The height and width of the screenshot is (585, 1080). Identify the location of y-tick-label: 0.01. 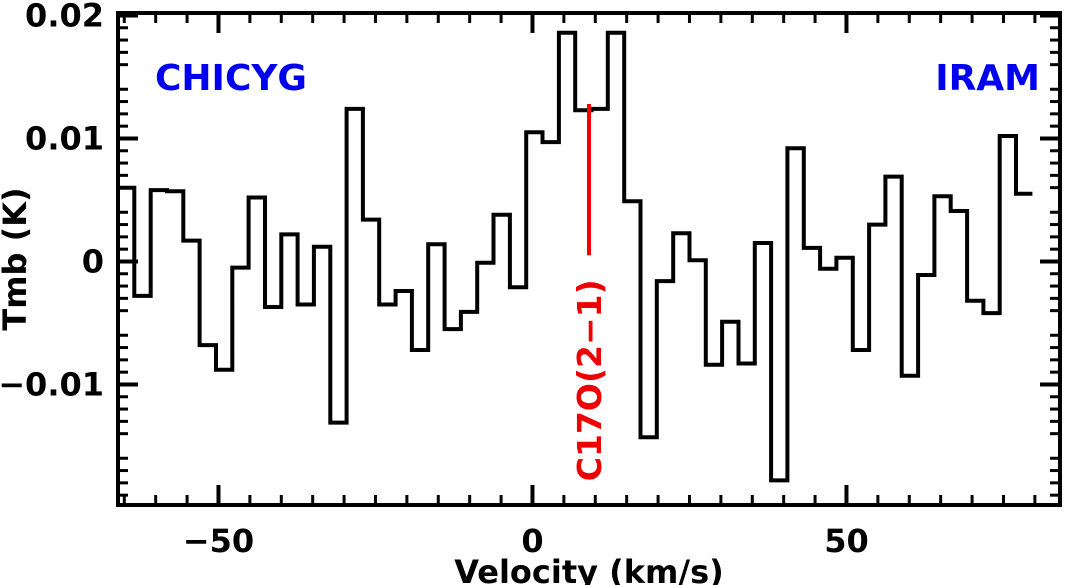
(64, 138).